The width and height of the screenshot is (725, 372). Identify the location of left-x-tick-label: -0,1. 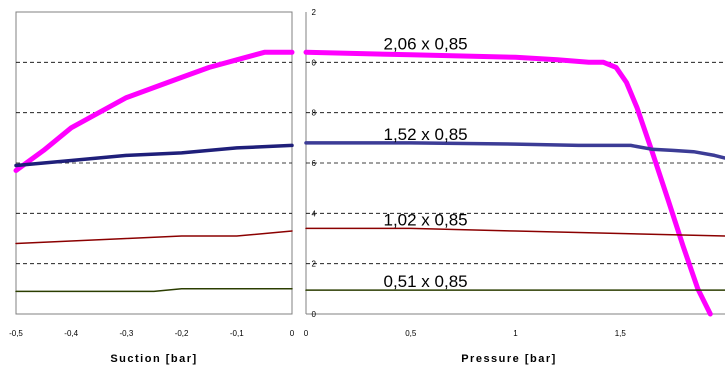
(237, 333).